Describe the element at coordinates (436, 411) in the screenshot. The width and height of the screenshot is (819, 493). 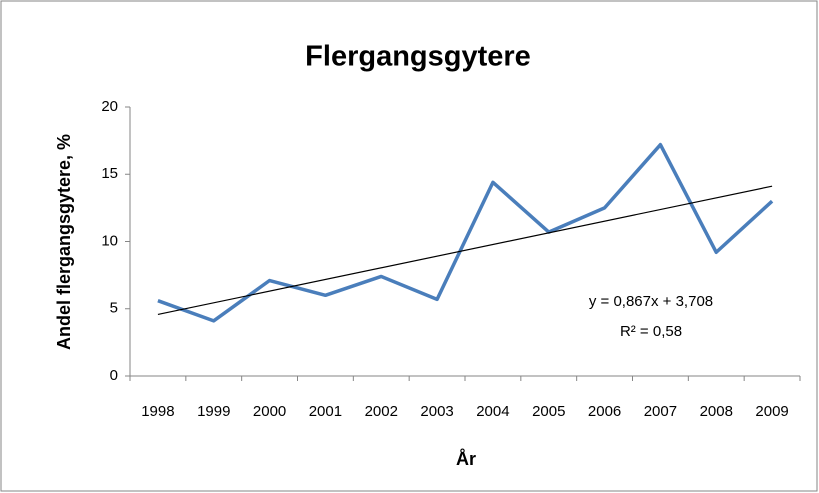
I see `x-tick-label: 2003` at that location.